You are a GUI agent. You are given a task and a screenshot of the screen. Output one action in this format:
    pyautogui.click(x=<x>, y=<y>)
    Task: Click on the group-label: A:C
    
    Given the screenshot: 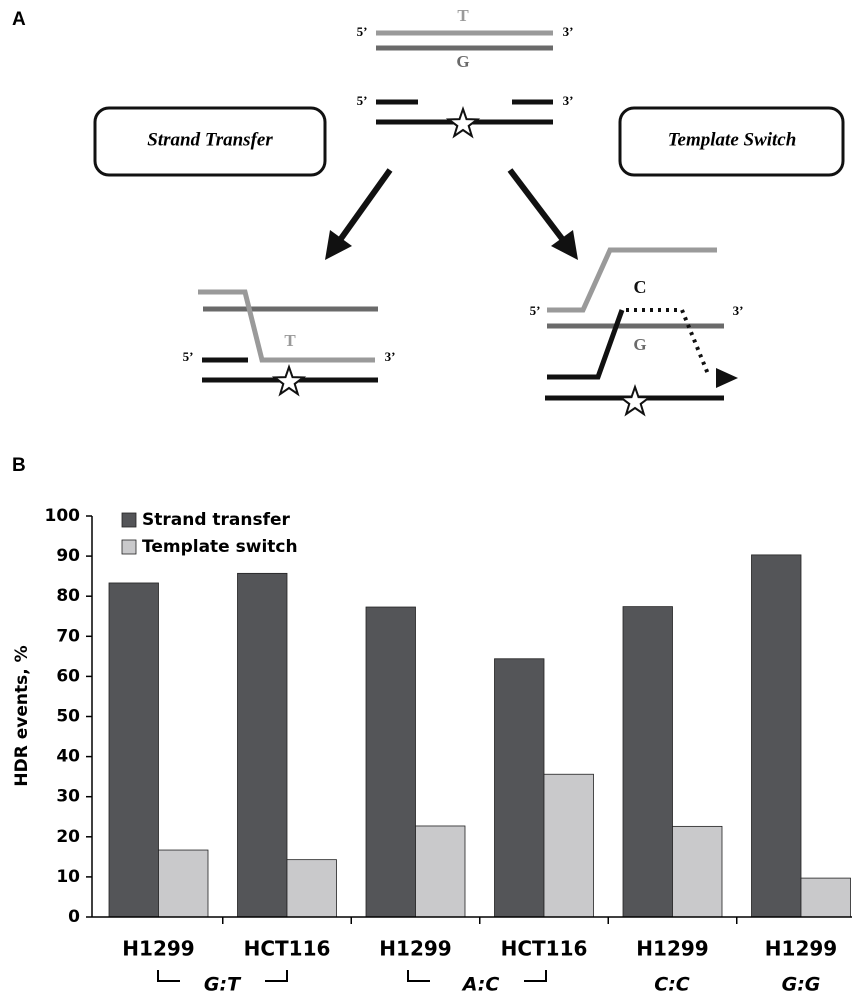 What is the action you would take?
    pyautogui.click(x=480, y=985)
    